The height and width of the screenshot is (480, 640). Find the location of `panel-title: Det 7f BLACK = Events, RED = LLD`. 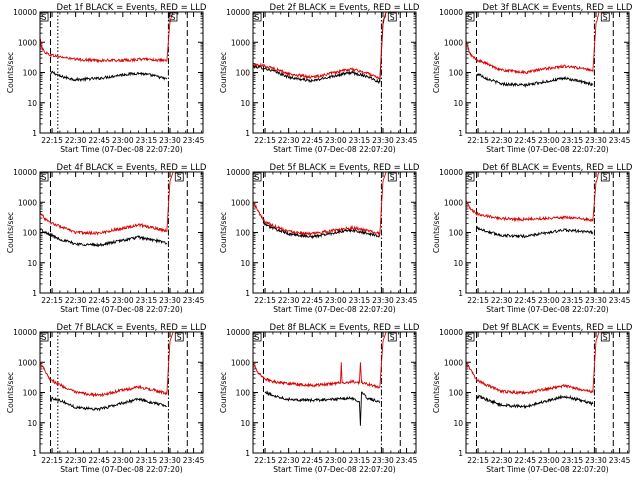

panel-title: Det 7f BLACK = Events, RED = LLD is located at coordinates (132, 328).